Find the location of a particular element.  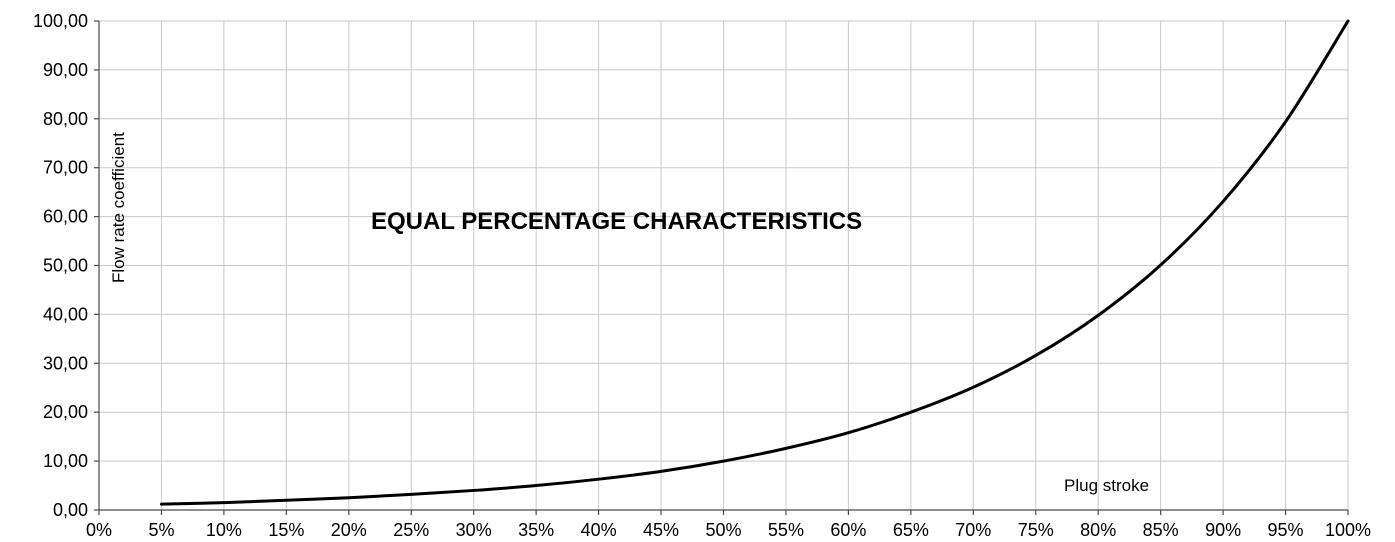

y-tick-label: 0,00 is located at coordinates (70, 510).